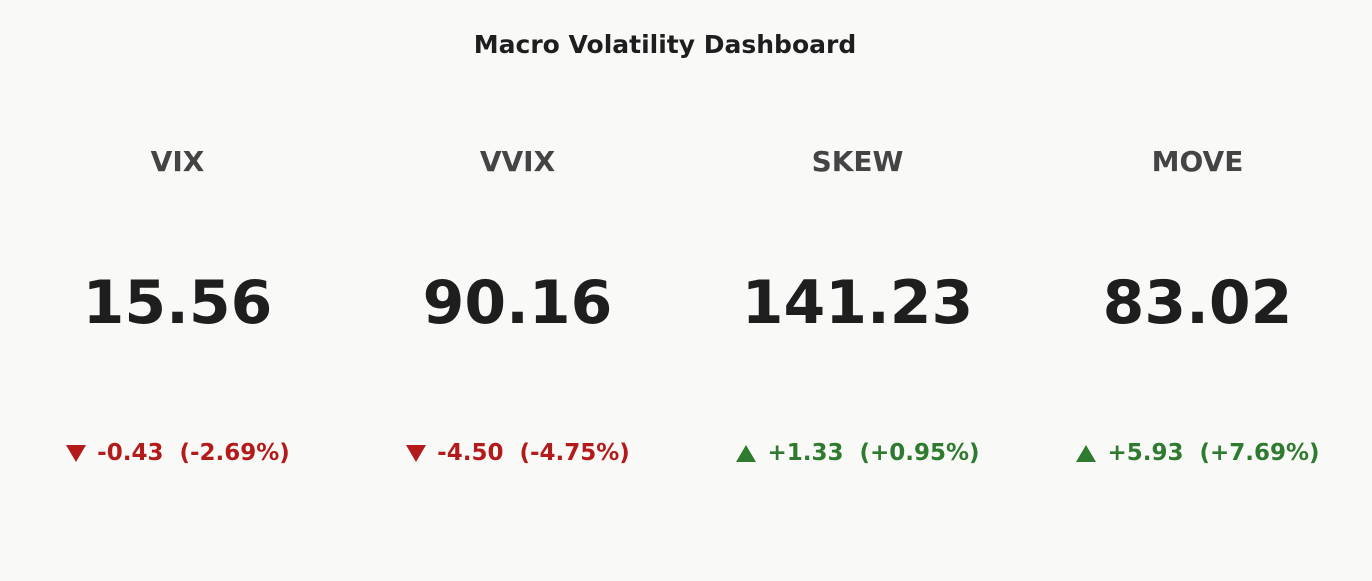 The height and width of the screenshot is (581, 1372). I want to click on delta-change: -0.43, so click(130, 453).